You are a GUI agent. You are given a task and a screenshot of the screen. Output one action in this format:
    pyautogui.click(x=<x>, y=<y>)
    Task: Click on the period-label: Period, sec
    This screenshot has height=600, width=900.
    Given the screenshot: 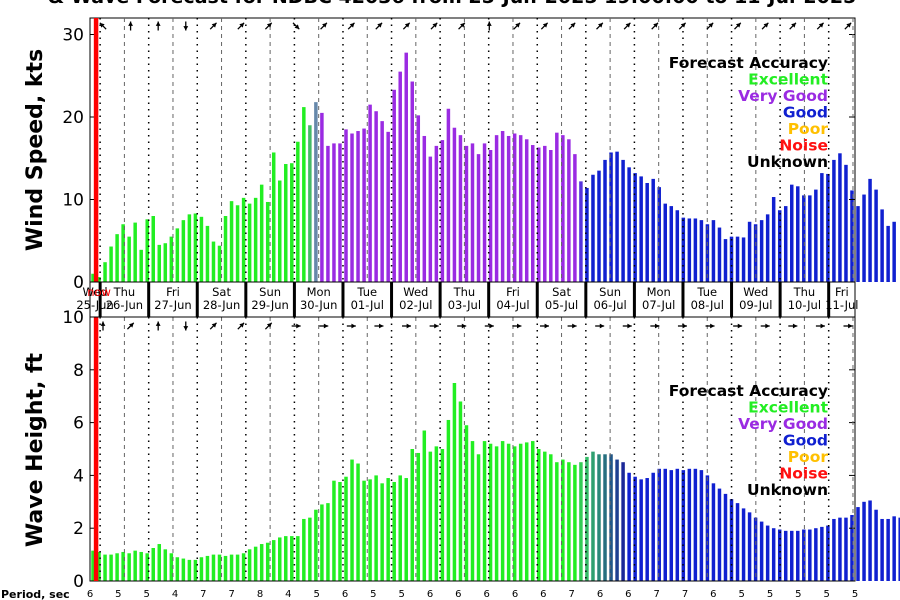 What is the action you would take?
    pyautogui.click(x=35, y=594)
    